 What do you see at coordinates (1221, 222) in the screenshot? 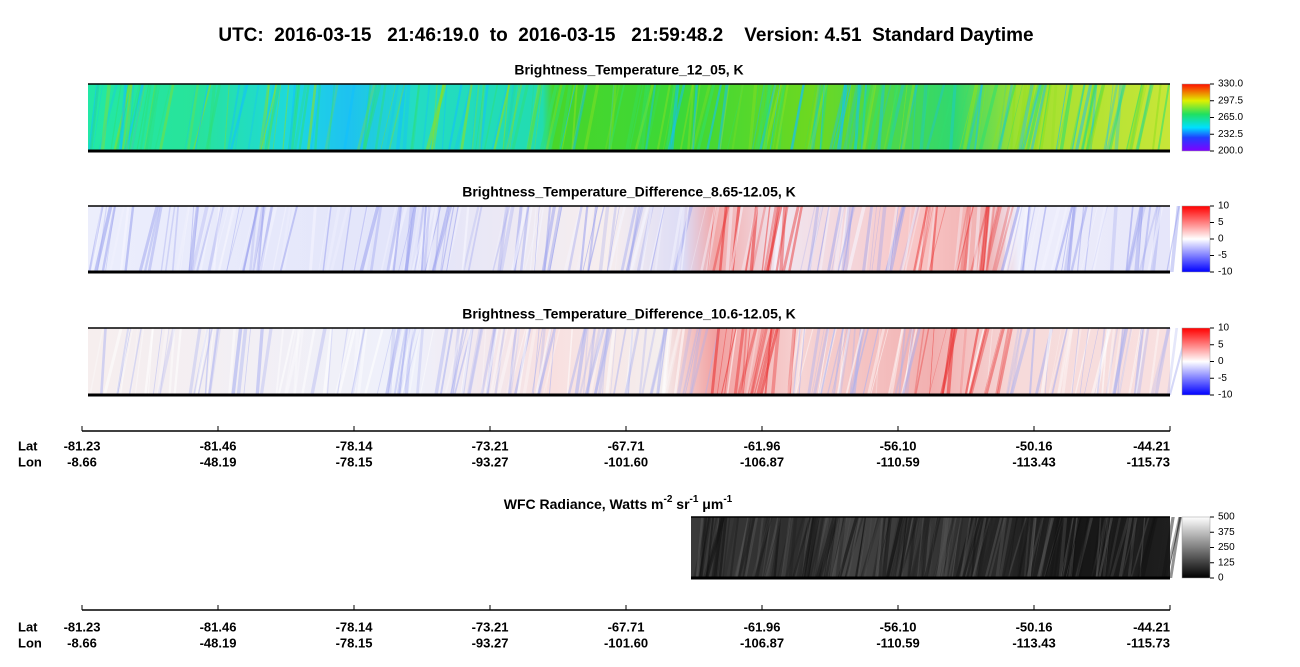
I see `colorbar-tick-label: 5` at bounding box center [1221, 222].